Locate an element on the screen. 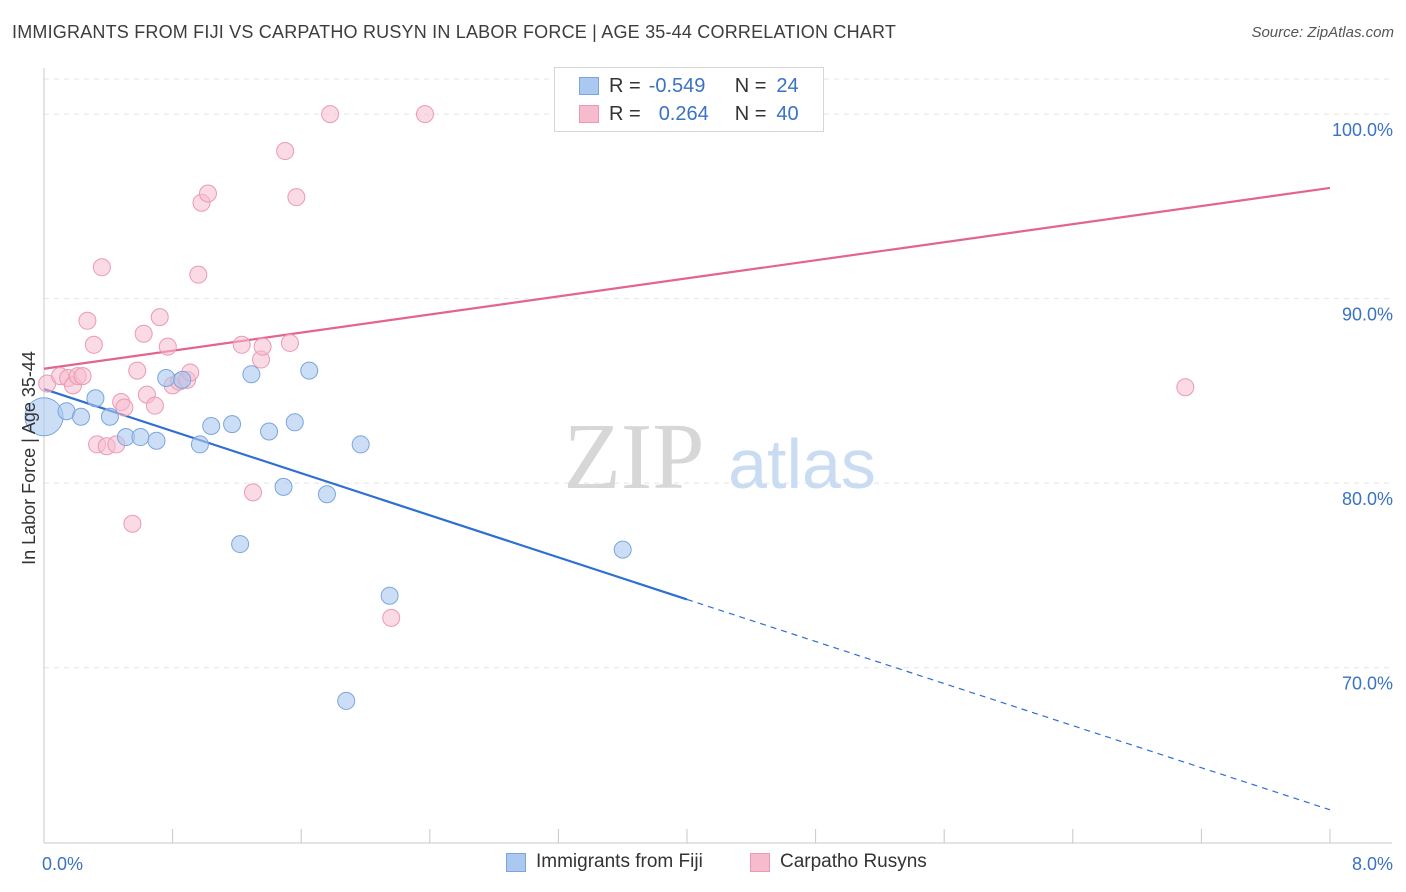 The height and width of the screenshot is (892, 1406). trend-line-fiji is located at coordinates (365, 494).